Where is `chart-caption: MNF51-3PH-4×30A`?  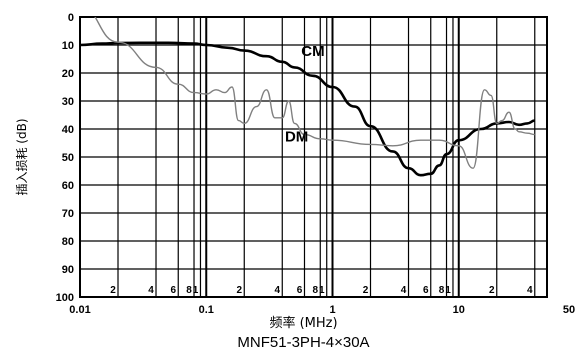 chart-caption: MNF51-3PH-4×30A is located at coordinates (303, 342).